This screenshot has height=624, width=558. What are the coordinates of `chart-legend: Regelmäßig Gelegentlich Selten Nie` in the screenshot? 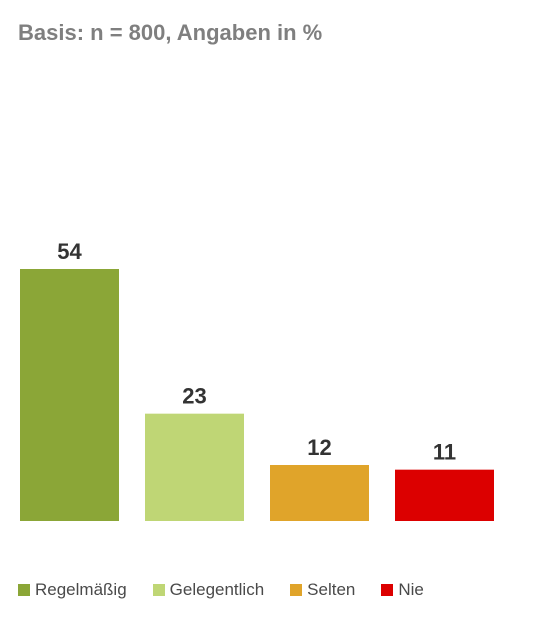 It's located at (234, 590).